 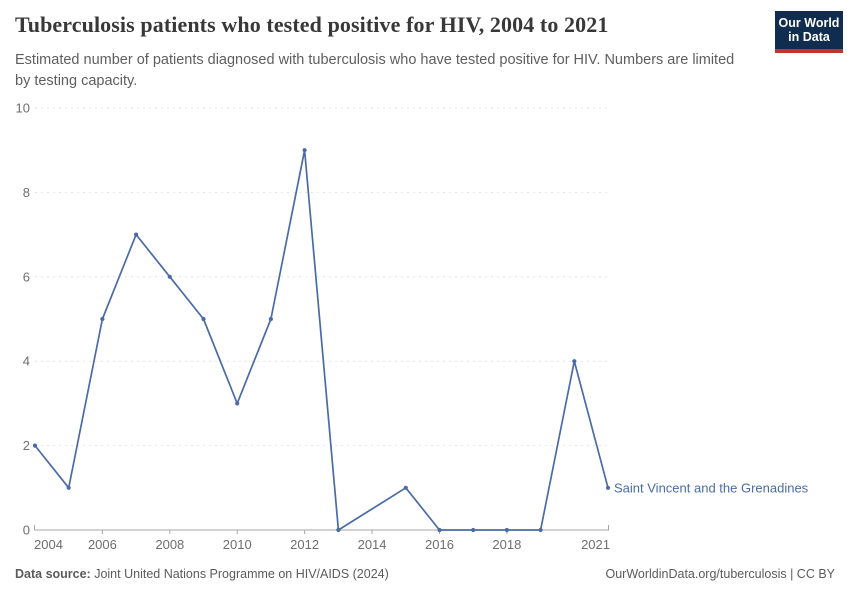 What do you see at coordinates (439, 544) in the screenshot?
I see `x-tick-label: 2016` at bounding box center [439, 544].